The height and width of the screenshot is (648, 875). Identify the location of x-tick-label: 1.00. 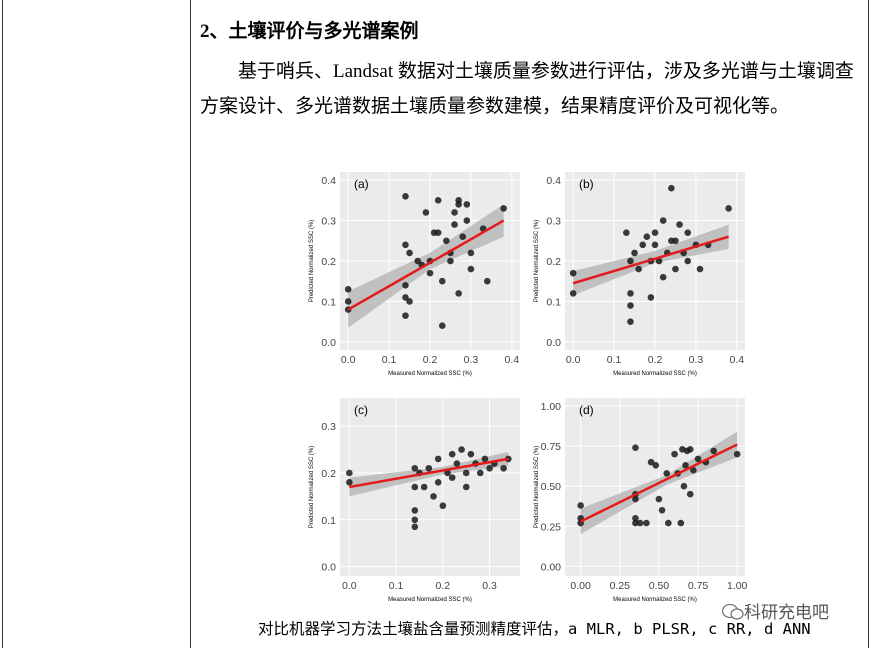
(737, 586).